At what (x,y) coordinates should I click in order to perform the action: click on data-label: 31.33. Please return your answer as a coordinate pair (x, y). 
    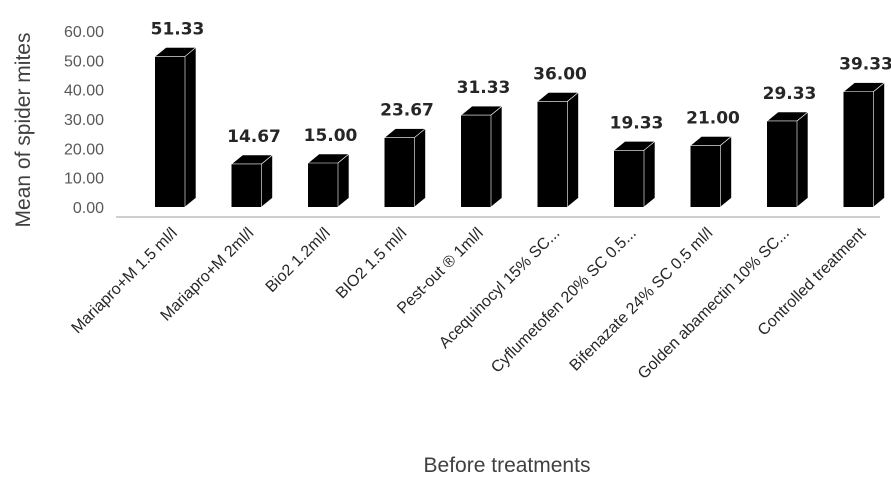
    Looking at the image, I should click on (484, 88).